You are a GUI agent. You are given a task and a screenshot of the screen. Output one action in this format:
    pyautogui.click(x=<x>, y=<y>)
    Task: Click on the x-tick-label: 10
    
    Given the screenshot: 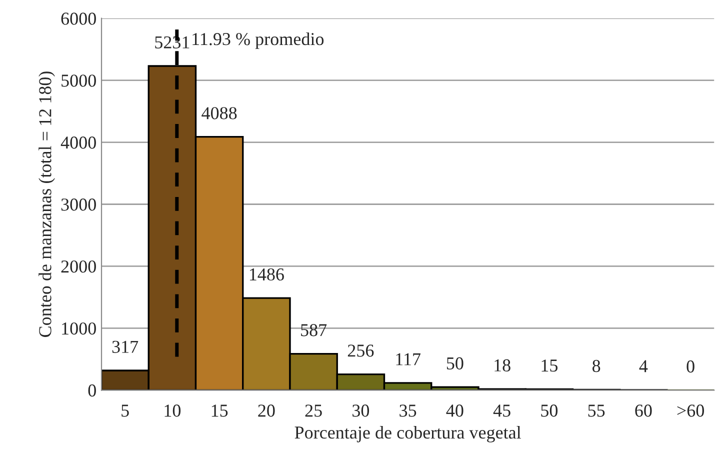 What is the action you would take?
    pyautogui.click(x=172, y=410)
    